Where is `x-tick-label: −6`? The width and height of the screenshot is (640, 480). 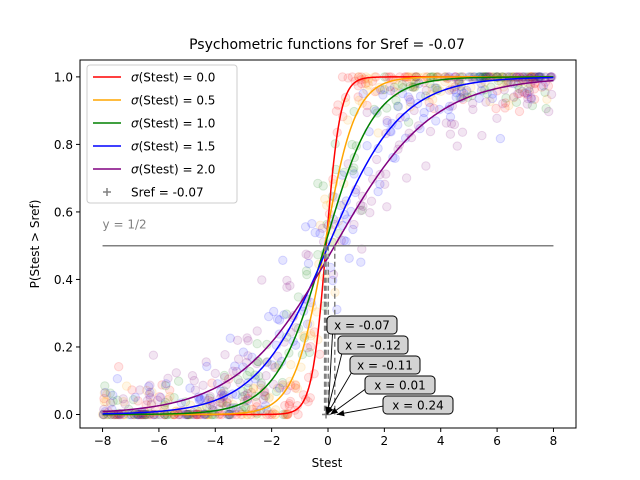 x-tick-label: −6 is located at coordinates (159, 441).